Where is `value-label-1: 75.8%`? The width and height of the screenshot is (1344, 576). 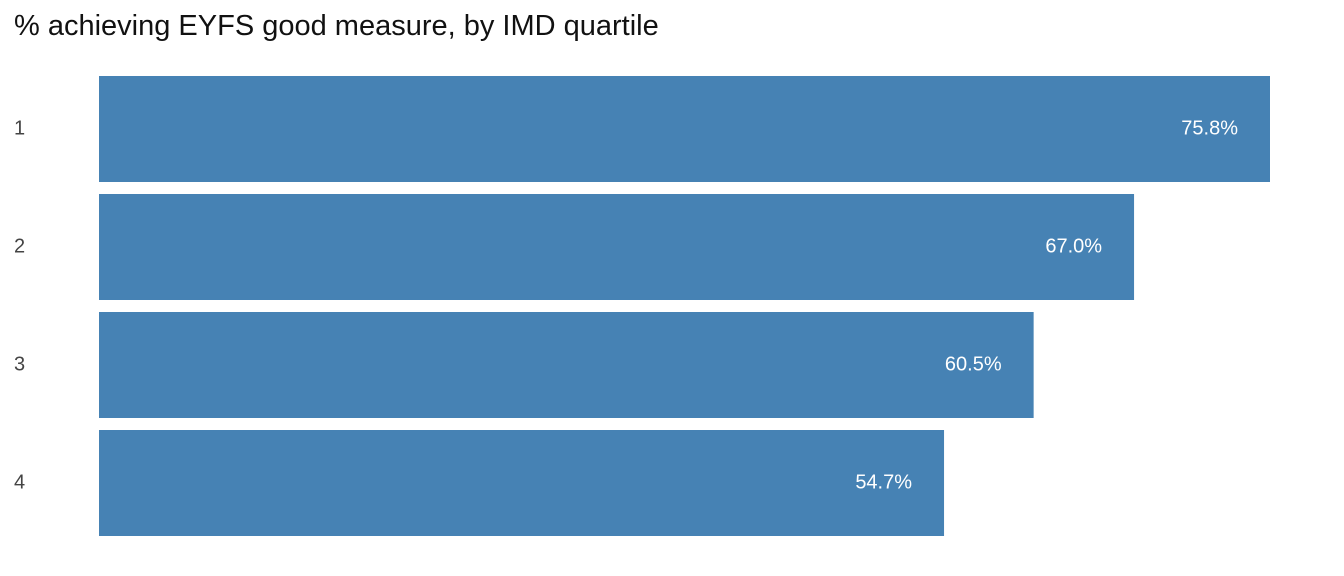 value-label-1: 75.8% is located at coordinates (1209, 128).